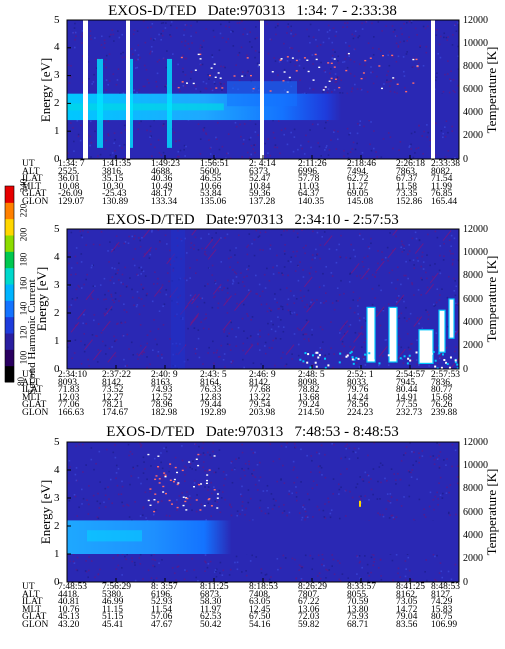 This screenshot has width=505, height=649. I want to click on ephemeris-value: 46.99, so click(113, 602).